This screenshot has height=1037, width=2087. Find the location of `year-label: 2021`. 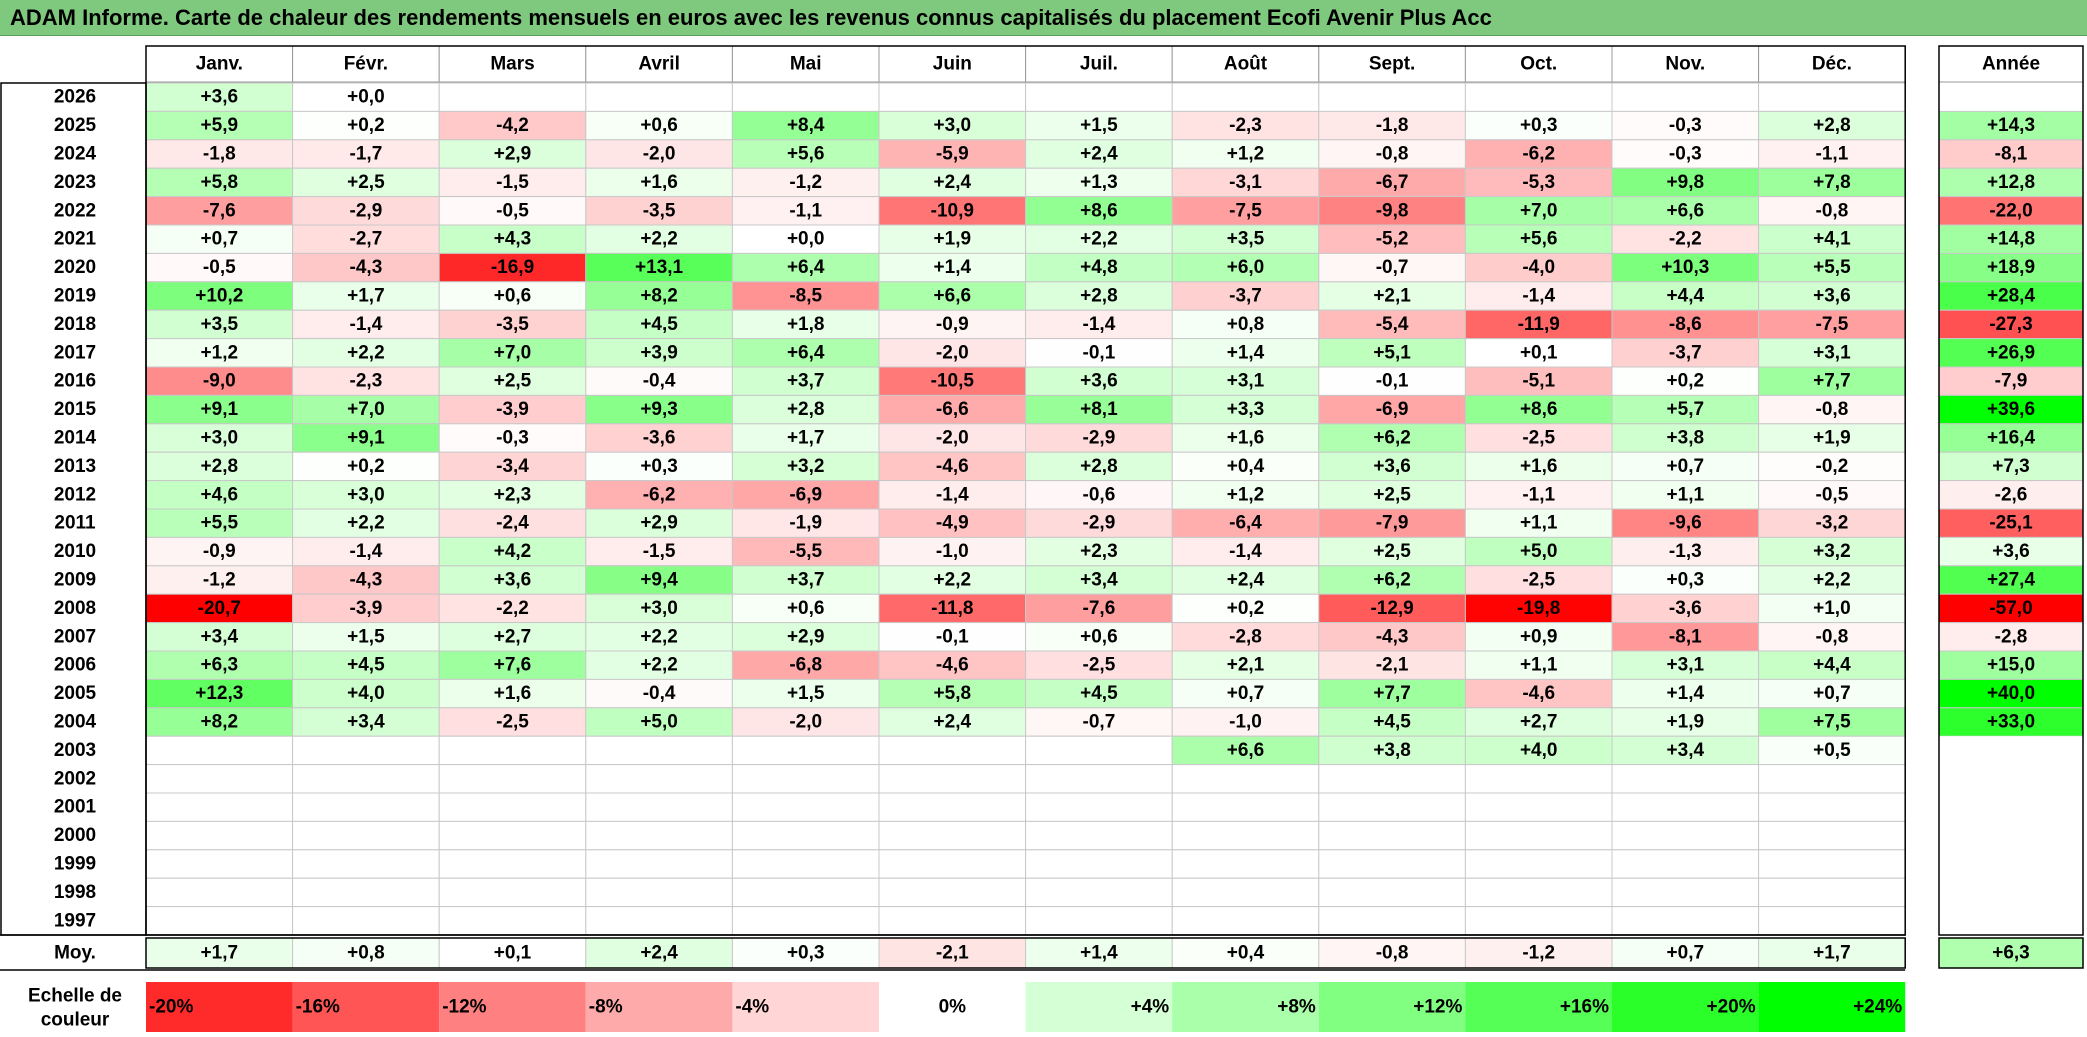

year-label: 2021 is located at coordinates (75, 239).